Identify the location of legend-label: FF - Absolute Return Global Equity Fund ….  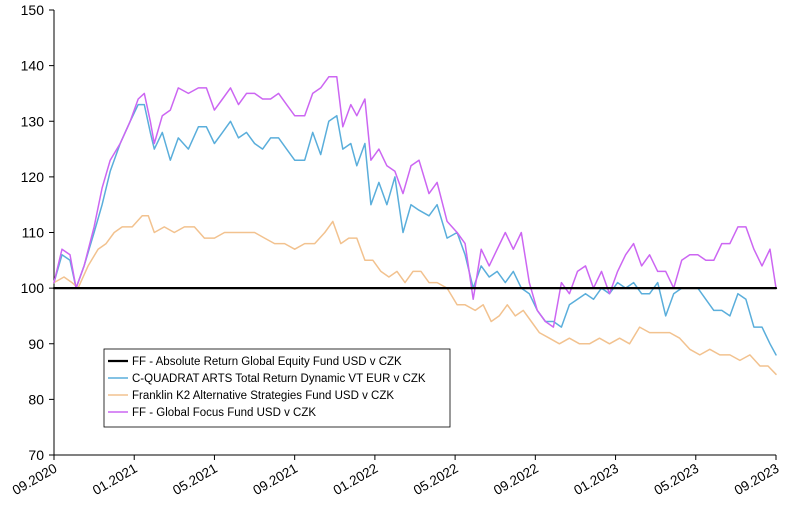
(267, 362).